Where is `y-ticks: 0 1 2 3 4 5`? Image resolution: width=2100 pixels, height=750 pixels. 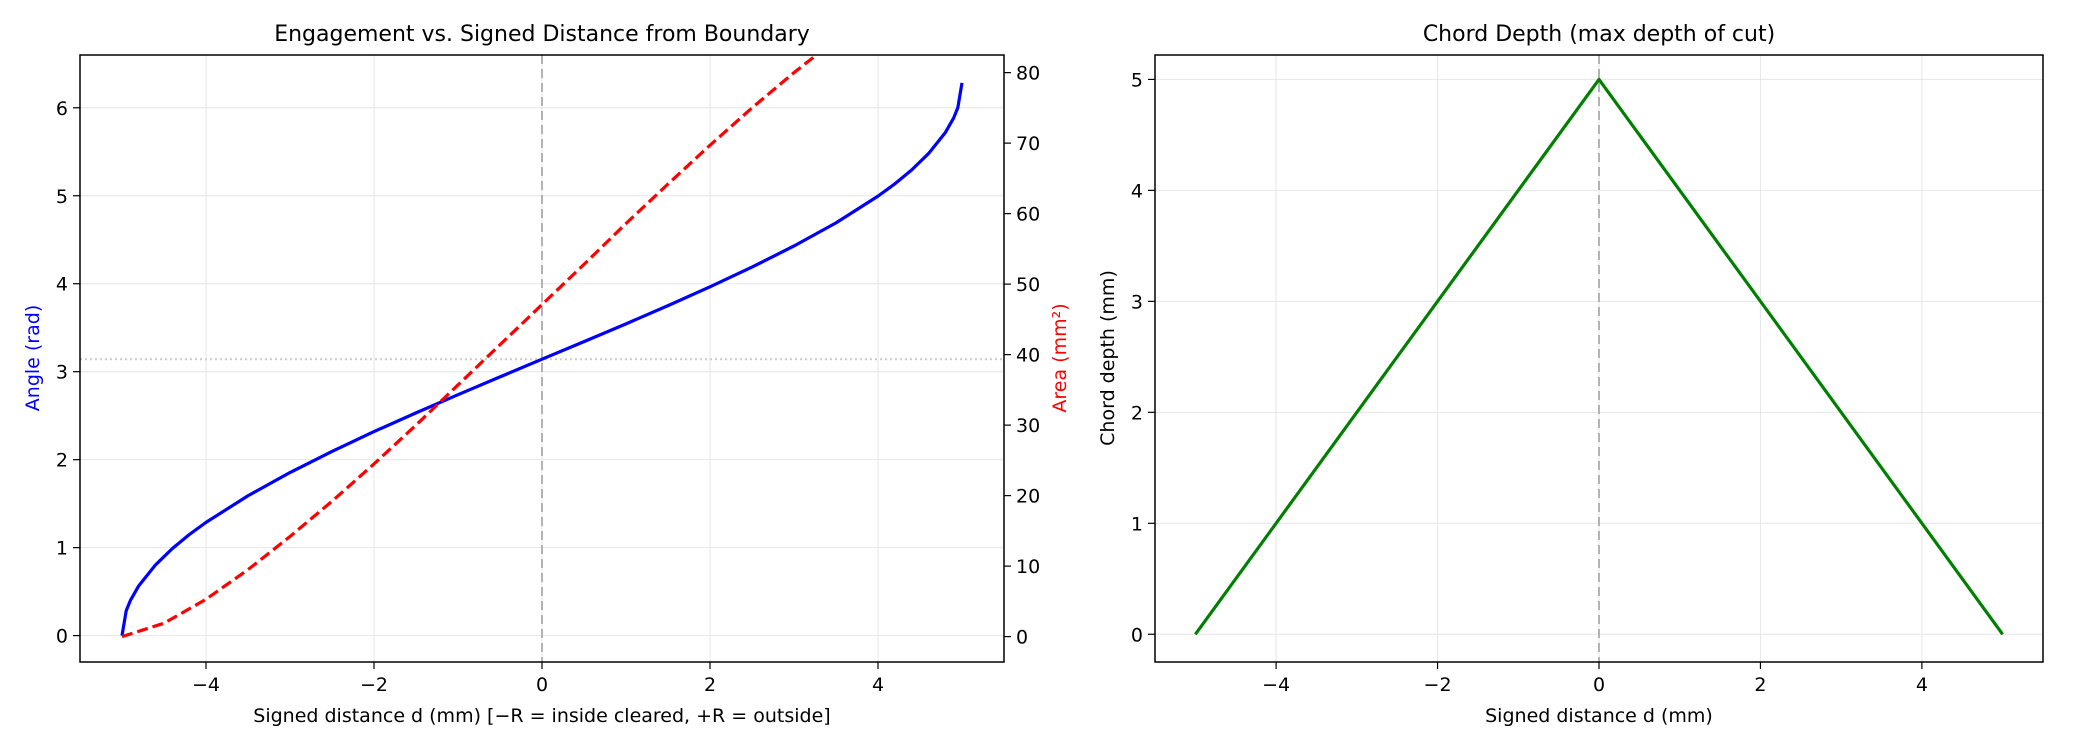 y-ticks: 0 1 2 3 4 5 is located at coordinates (1143, 357).